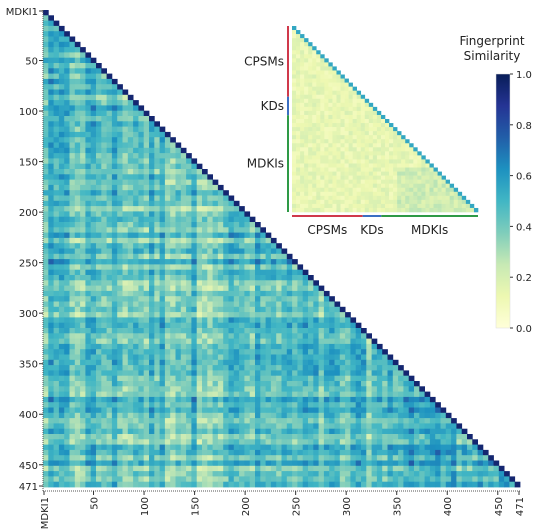 The width and height of the screenshot is (550, 532). Describe the element at coordinates (22, 12) in the screenshot. I see `y-tick-label: MDKI1` at that location.